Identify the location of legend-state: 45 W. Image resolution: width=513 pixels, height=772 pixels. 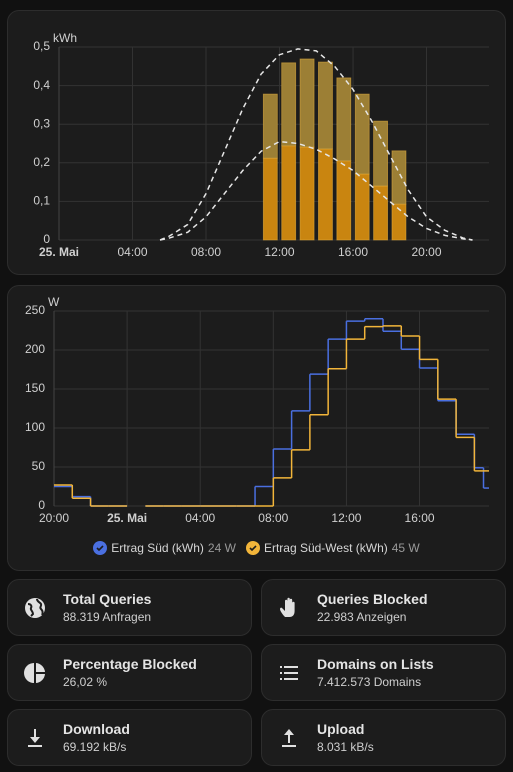
(405, 548).